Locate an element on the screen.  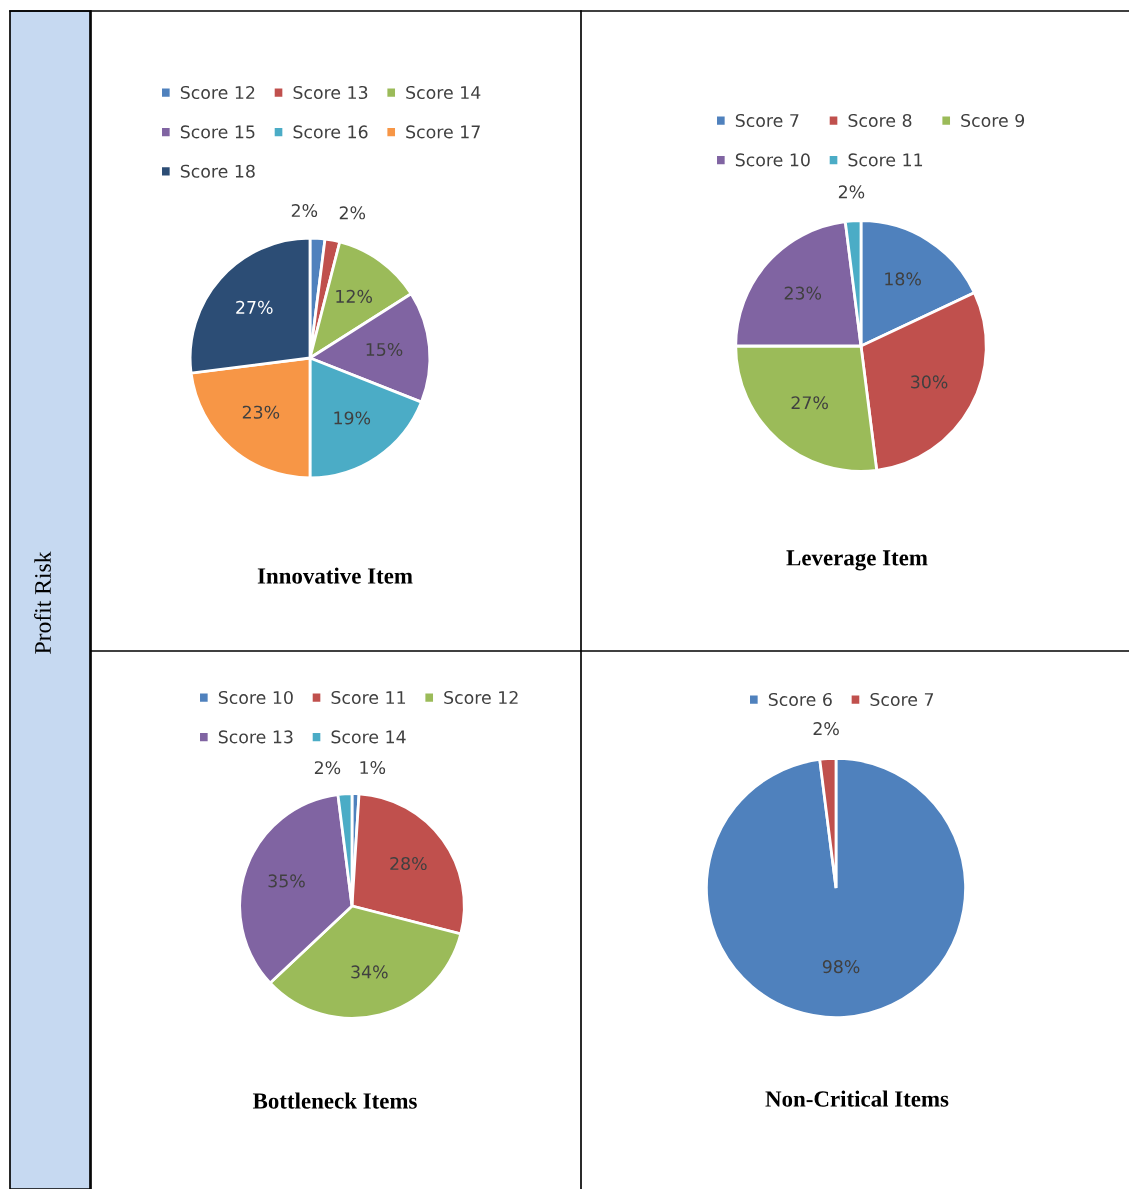
legend-label: Score 18 is located at coordinates (217, 171).